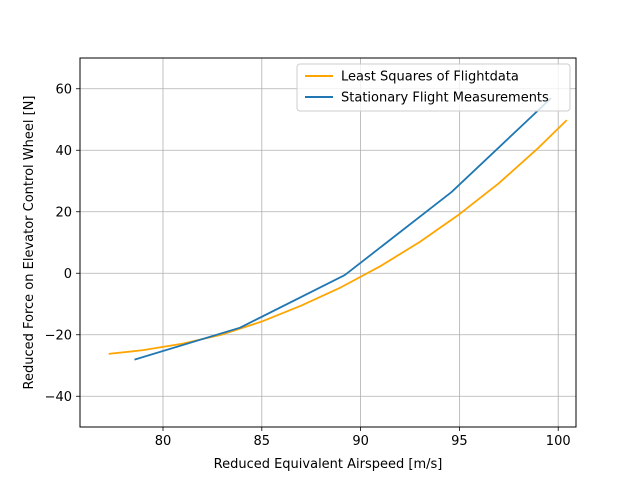  What do you see at coordinates (63, 212) in the screenshot?
I see `y-tick-label: 20` at bounding box center [63, 212].